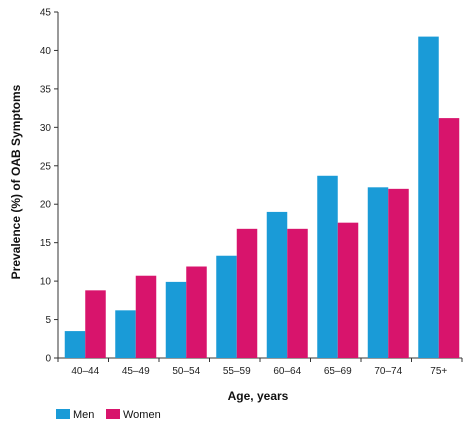 The image size is (465, 425). I want to click on y-tick-label: 40, so click(46, 51).